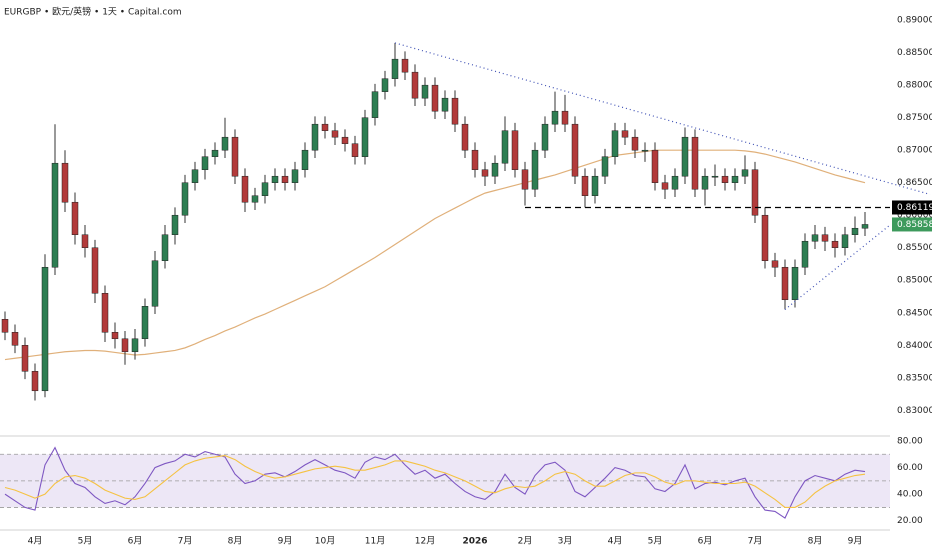 This screenshot has width=932, height=550. Describe the element at coordinates (914, 118) in the screenshot. I see `y-tick-label: 0.87500` at that location.